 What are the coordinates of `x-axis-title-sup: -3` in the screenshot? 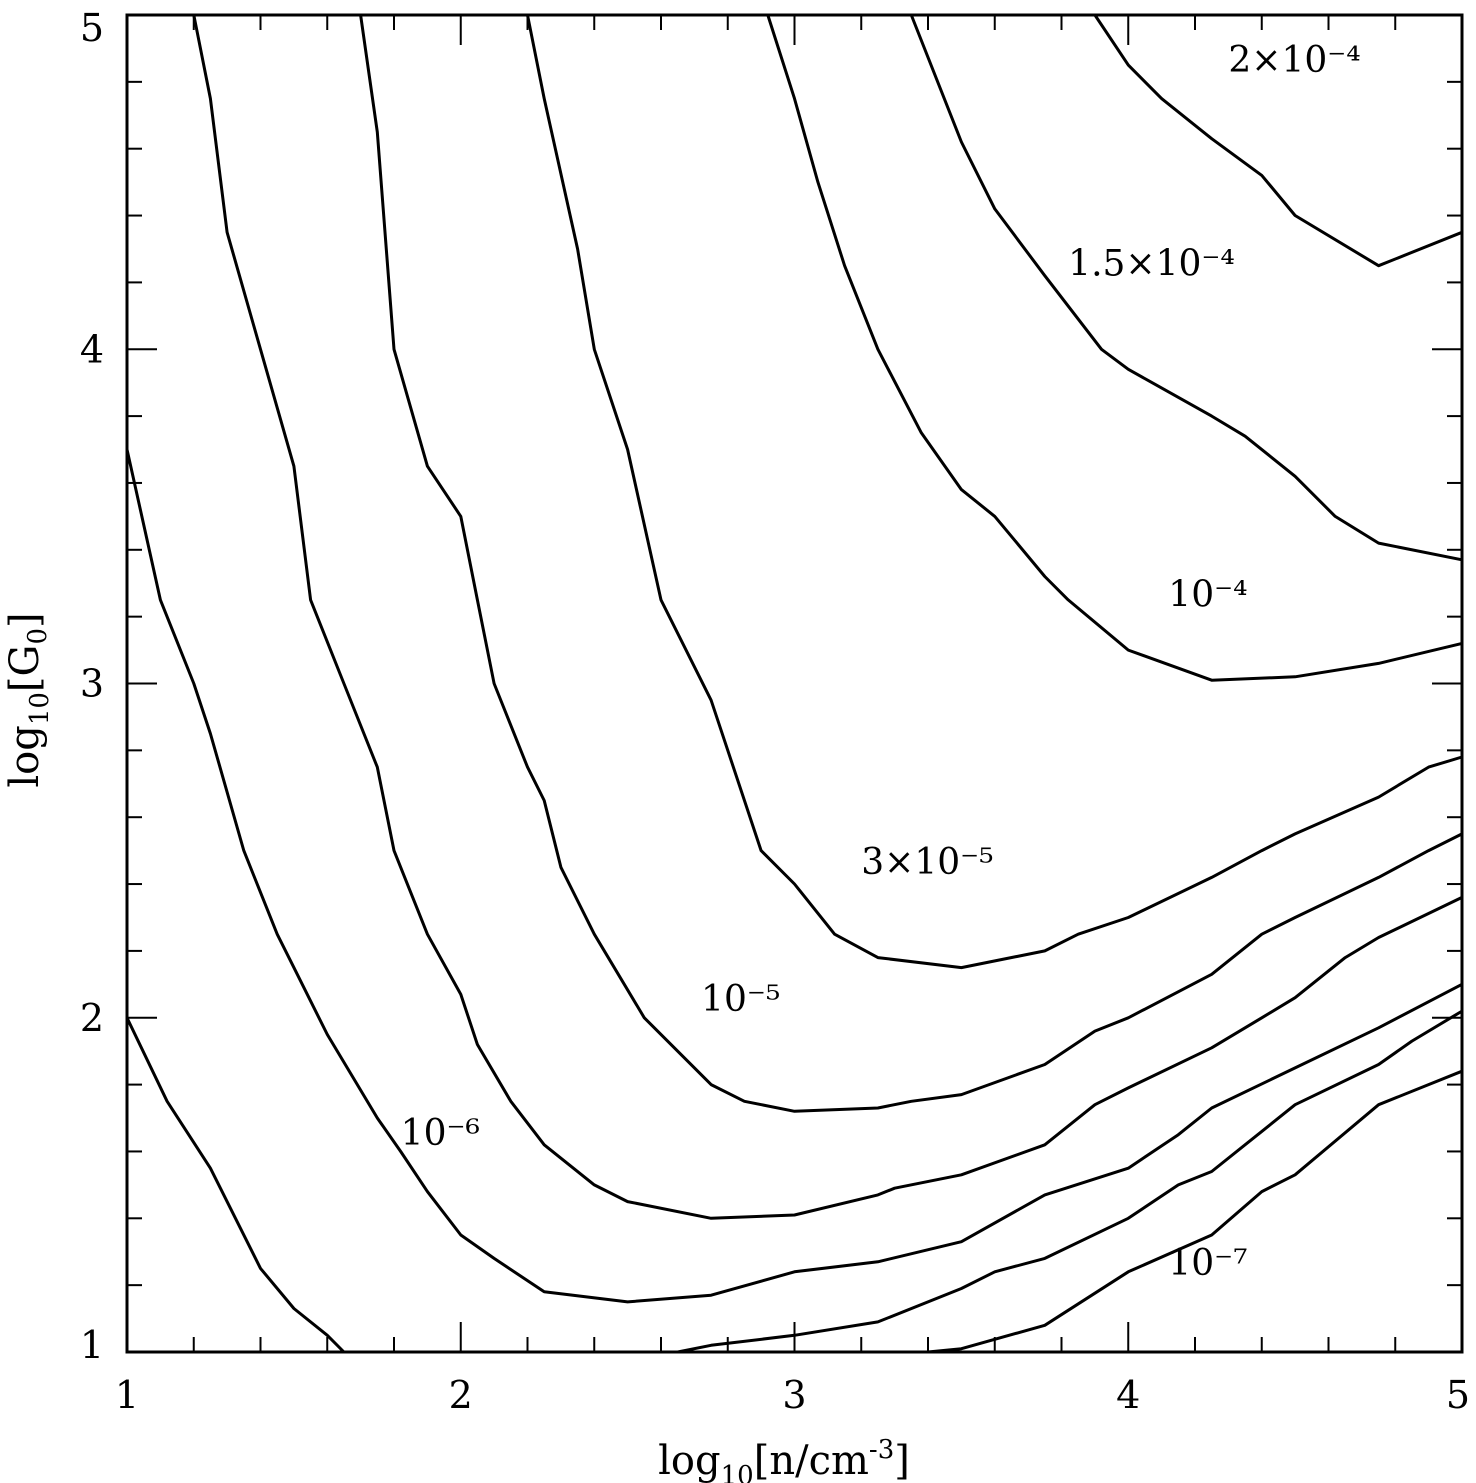 It's located at (881, 1450).